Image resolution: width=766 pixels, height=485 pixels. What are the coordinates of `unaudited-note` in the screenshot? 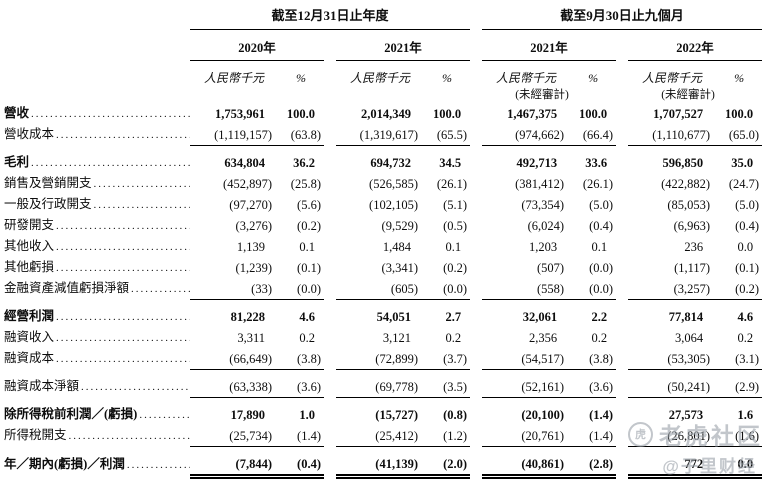 It's located at (403, 95).